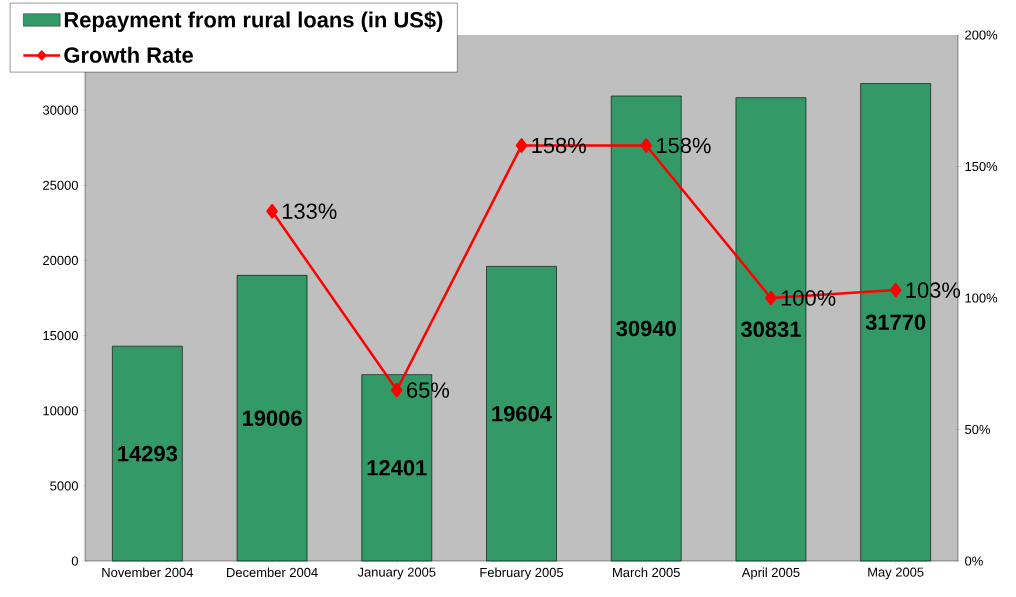 The width and height of the screenshot is (1016, 597). Describe the element at coordinates (895, 322) in the screenshot. I see `data-label: 31770` at that location.